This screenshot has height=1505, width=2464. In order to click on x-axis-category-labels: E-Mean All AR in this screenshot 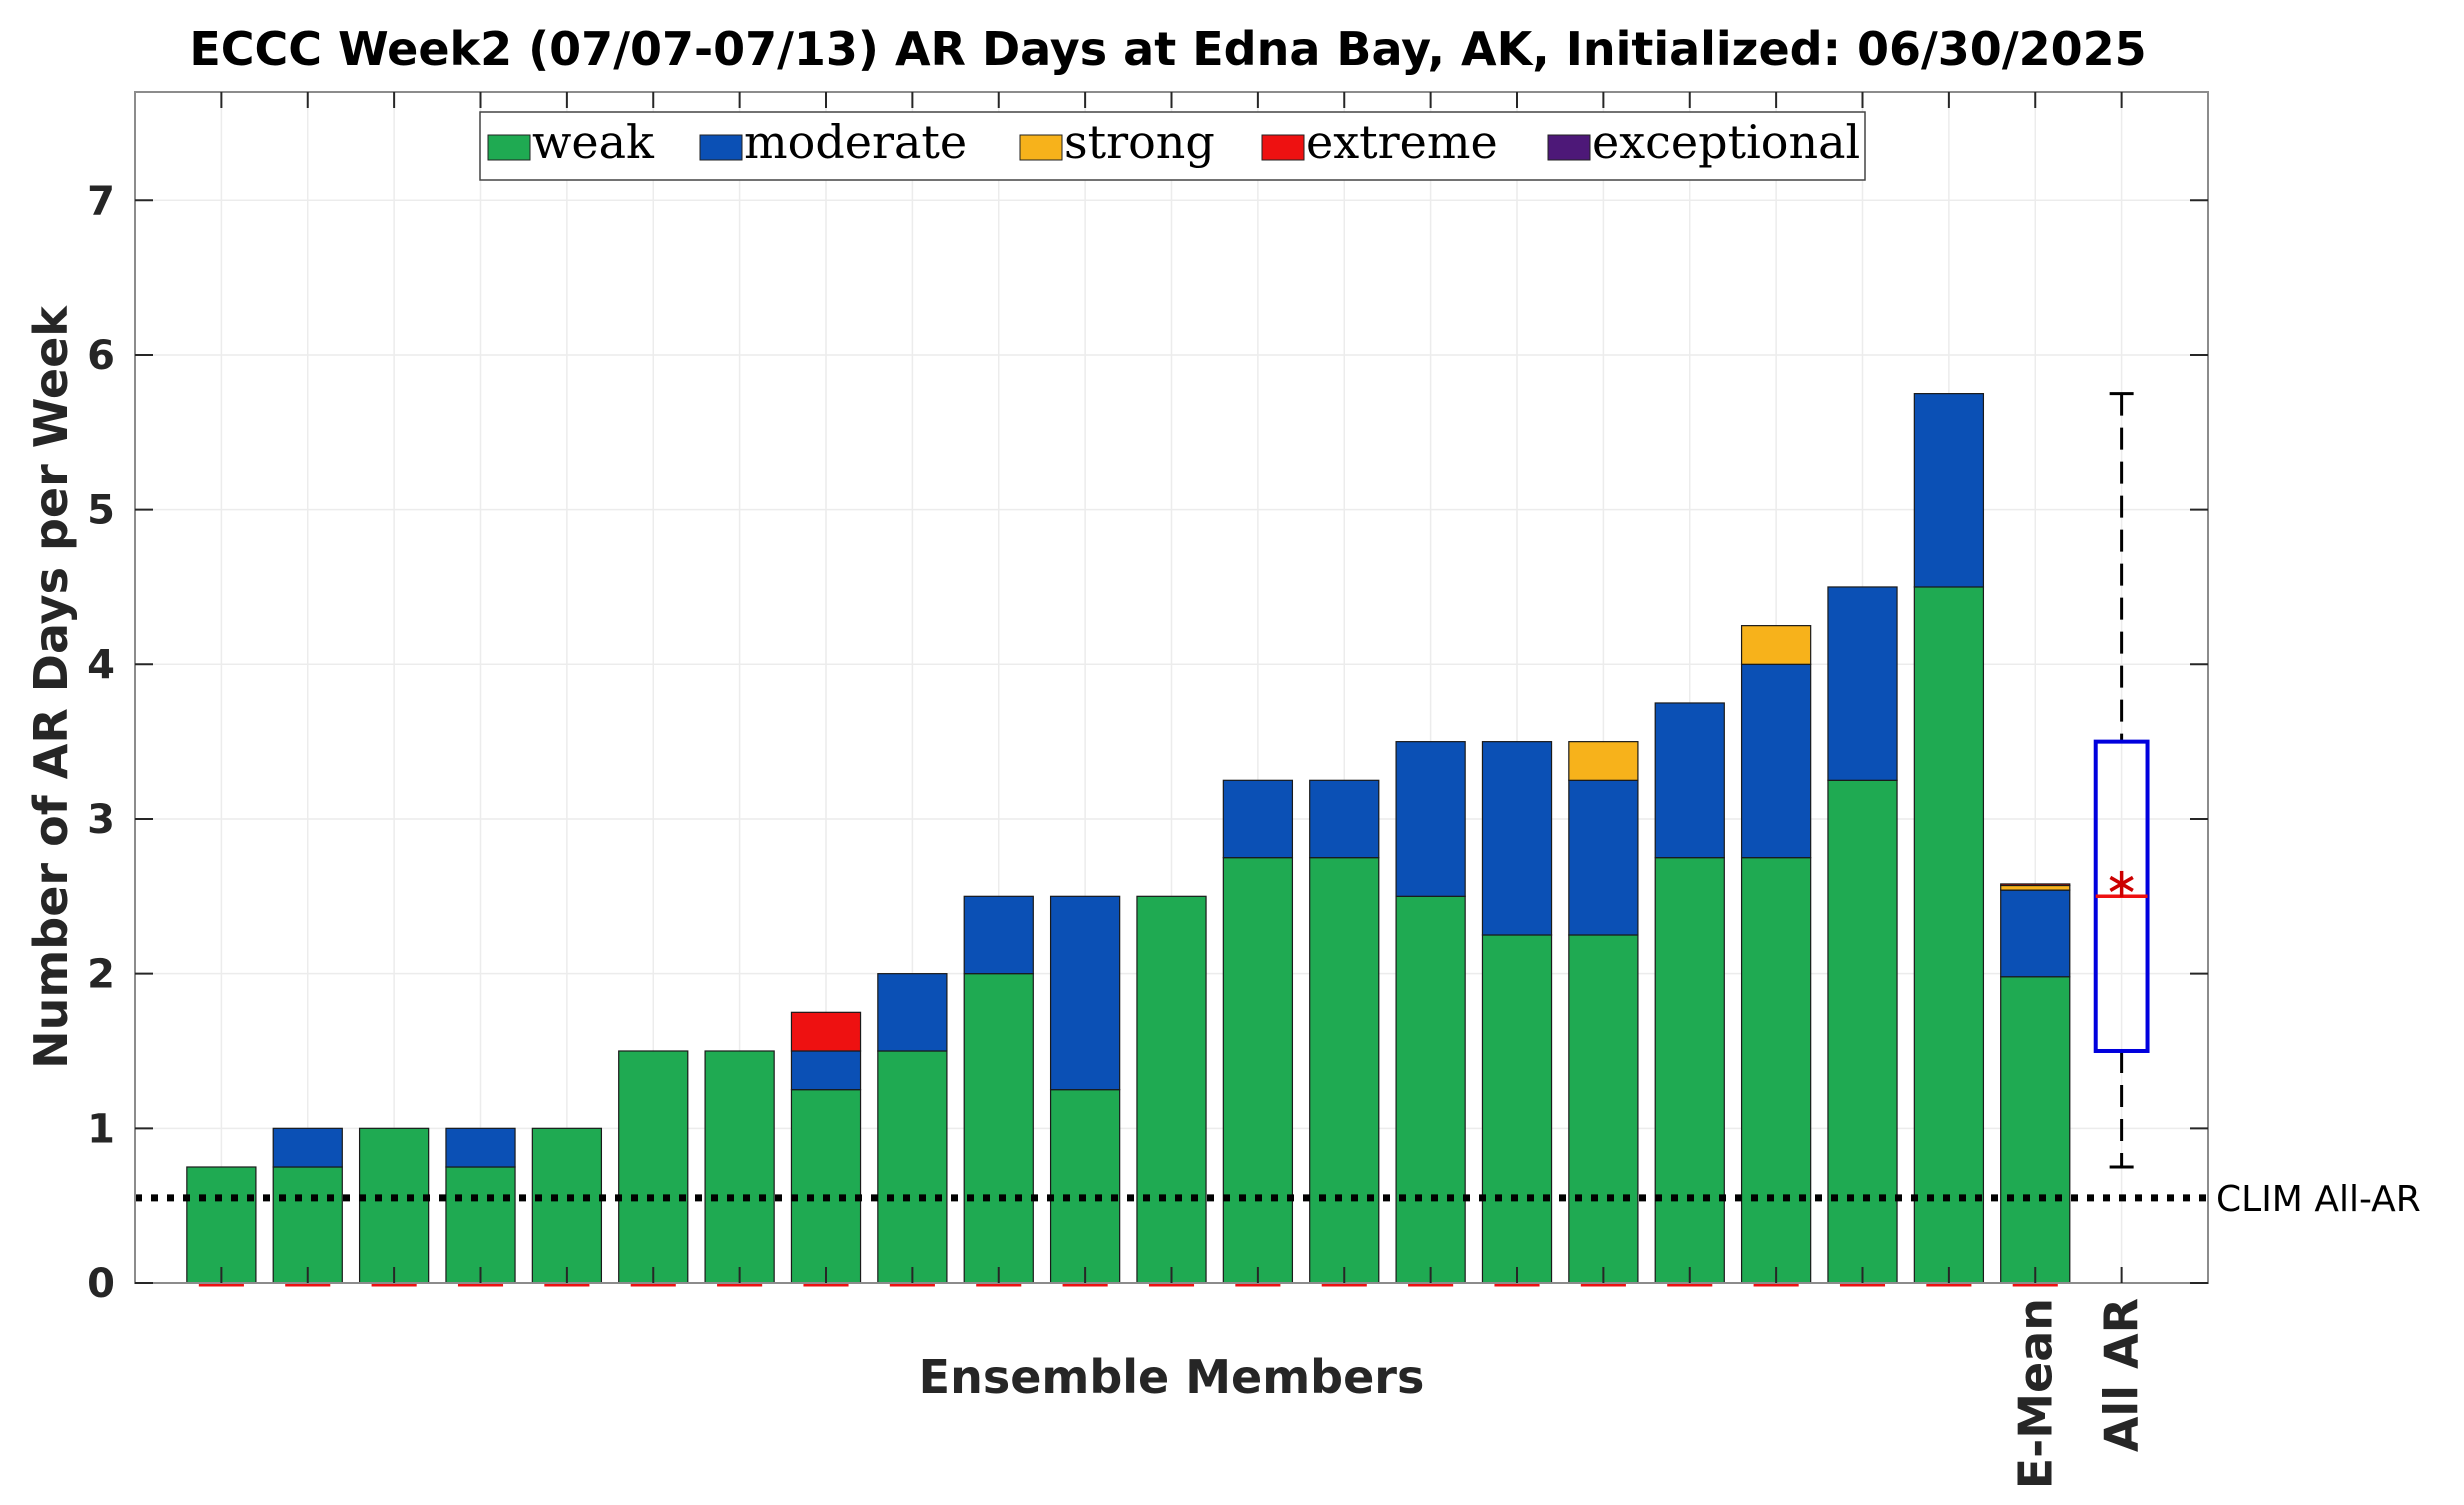, I will do `click(2078, 1393)`.